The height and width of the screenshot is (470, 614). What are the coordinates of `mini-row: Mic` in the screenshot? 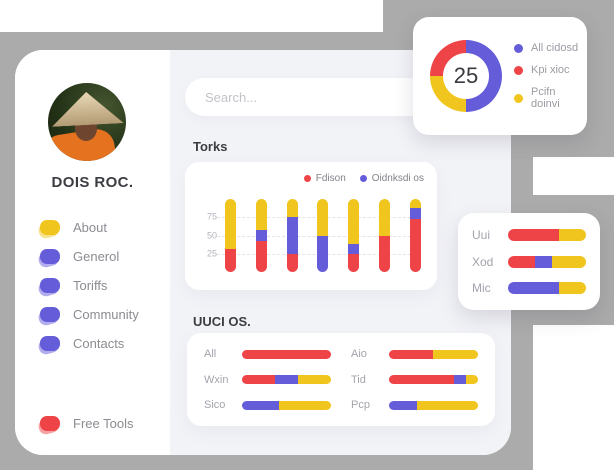 It's located at (529, 288).